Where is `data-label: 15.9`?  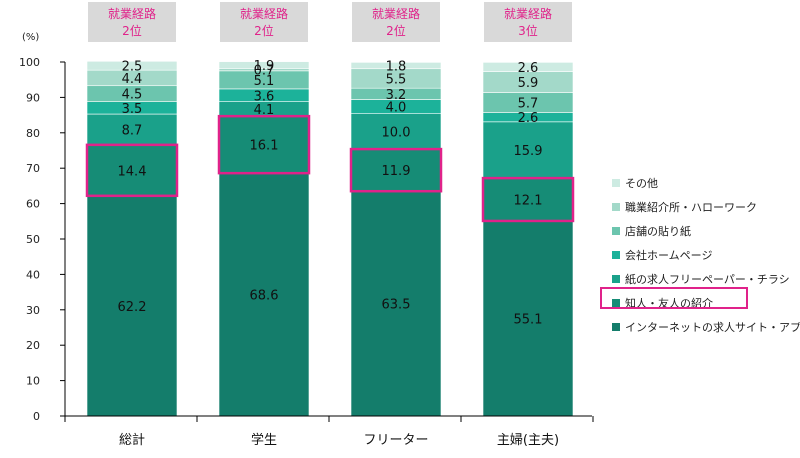 data-label: 15.9 is located at coordinates (528, 151).